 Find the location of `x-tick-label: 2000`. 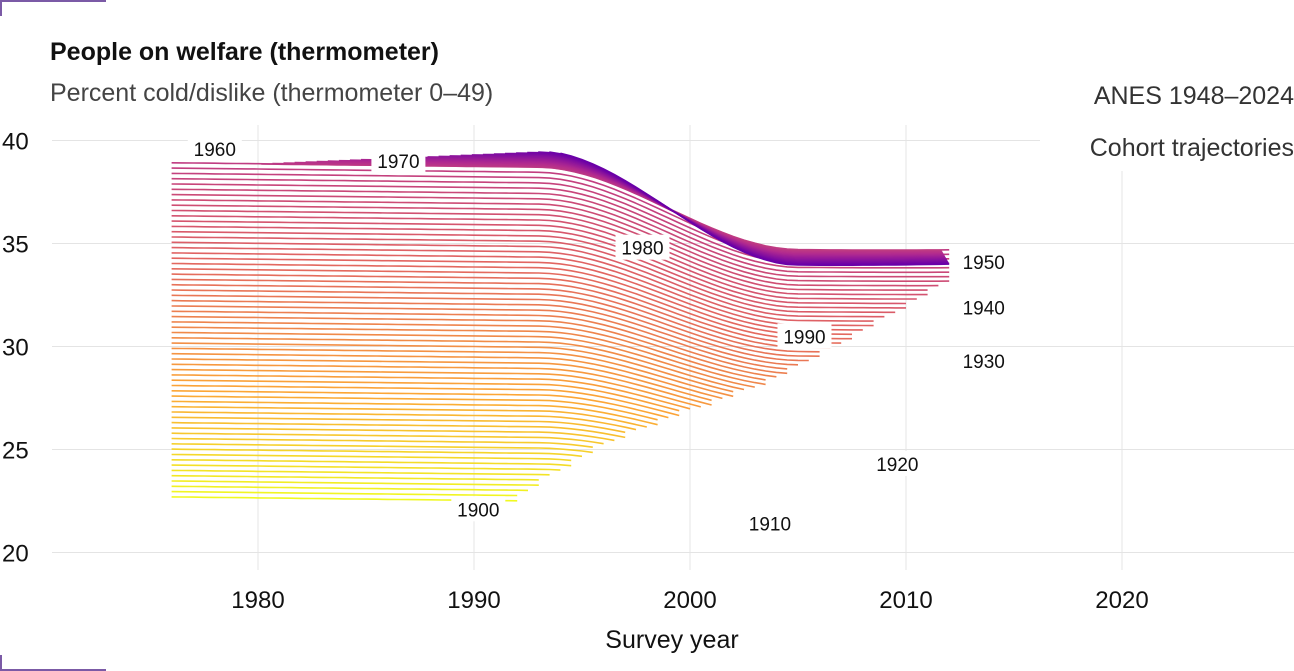

x-tick-label: 2000 is located at coordinates (689, 600).